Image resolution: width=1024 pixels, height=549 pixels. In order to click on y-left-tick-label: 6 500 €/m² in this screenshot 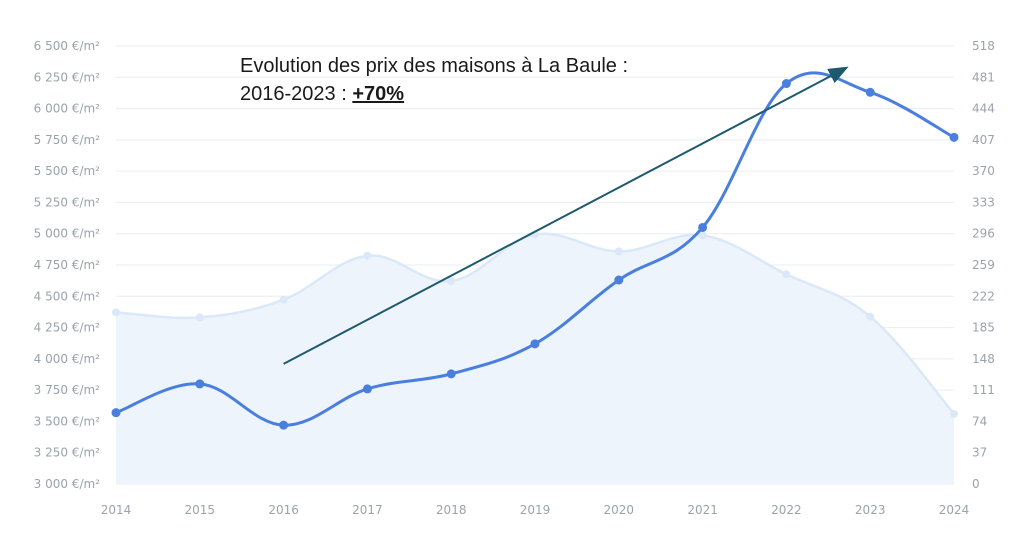, I will do `click(67, 46)`.